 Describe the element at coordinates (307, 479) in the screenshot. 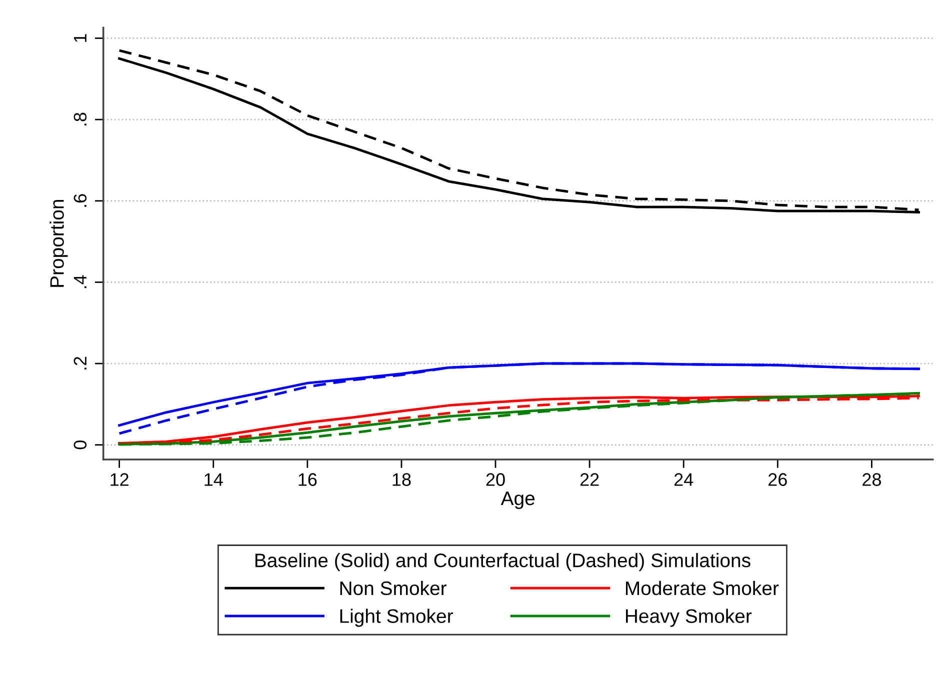

I see `x-tick-label: 16` at that location.